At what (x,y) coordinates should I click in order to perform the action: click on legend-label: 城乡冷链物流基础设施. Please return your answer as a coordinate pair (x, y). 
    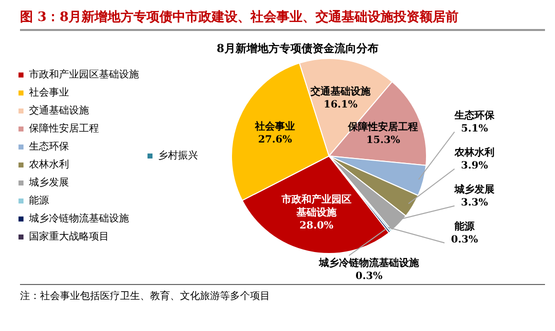
    Looking at the image, I should click on (78, 218).